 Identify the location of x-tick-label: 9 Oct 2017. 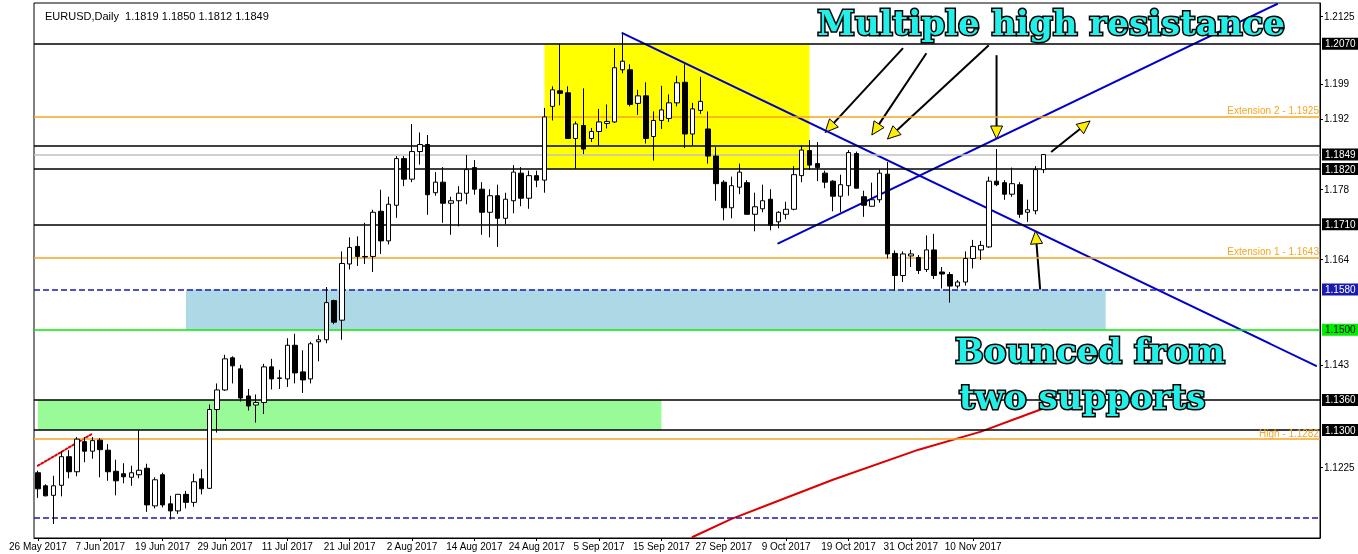
(786, 546).